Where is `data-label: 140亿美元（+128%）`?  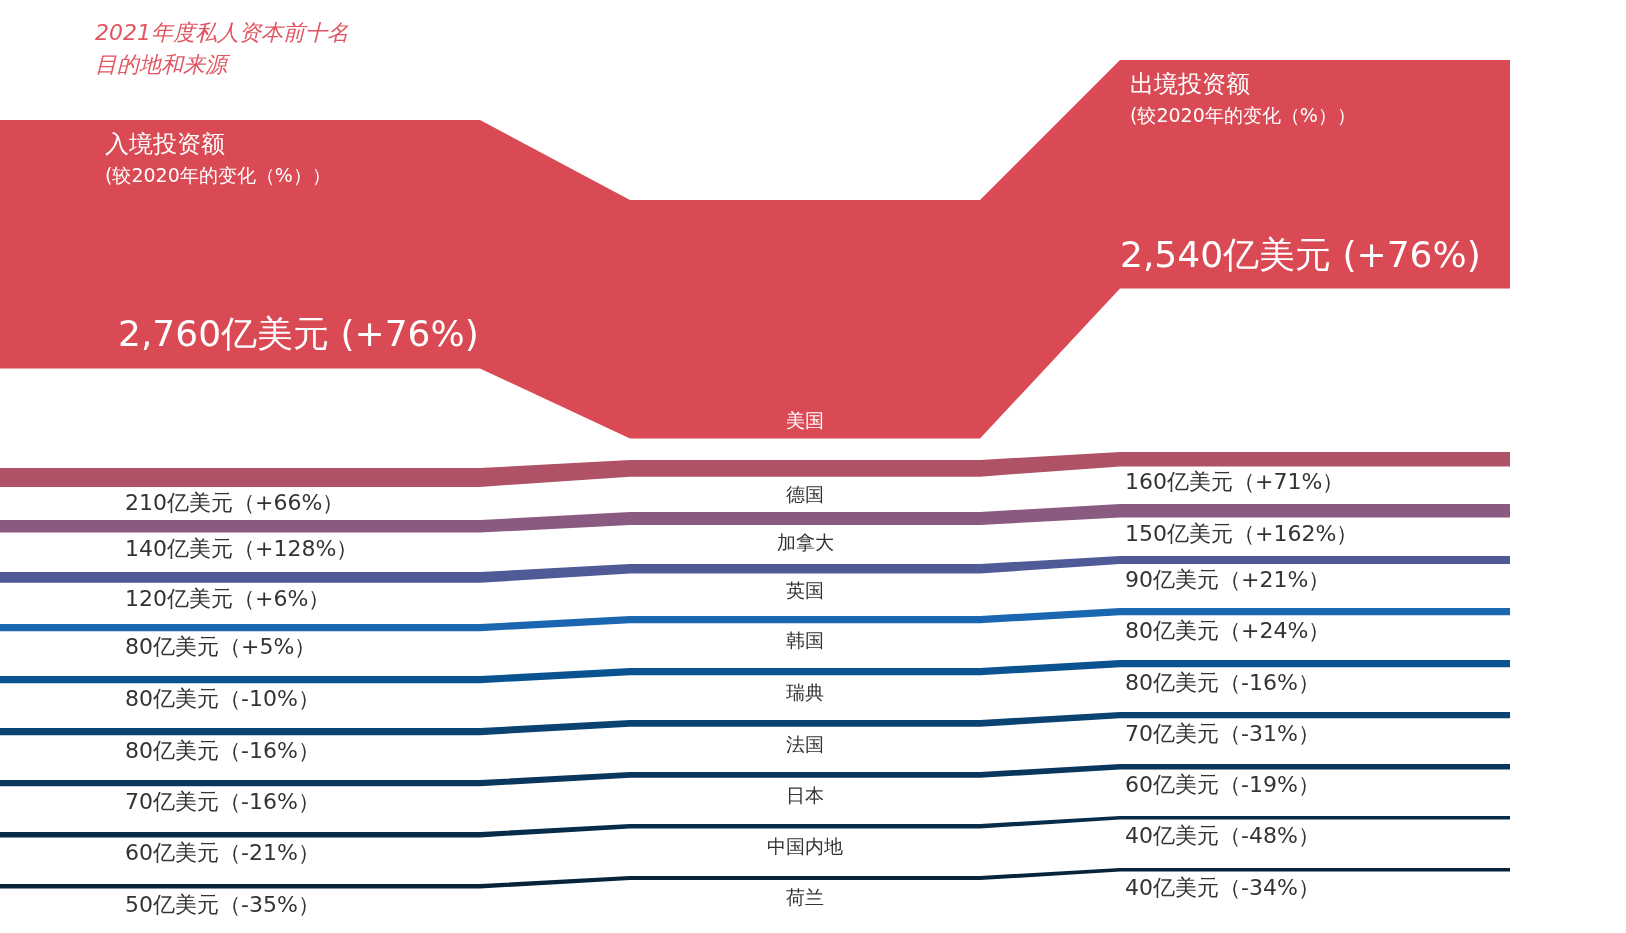
data-label: 140亿美元（+128%） is located at coordinates (242, 548).